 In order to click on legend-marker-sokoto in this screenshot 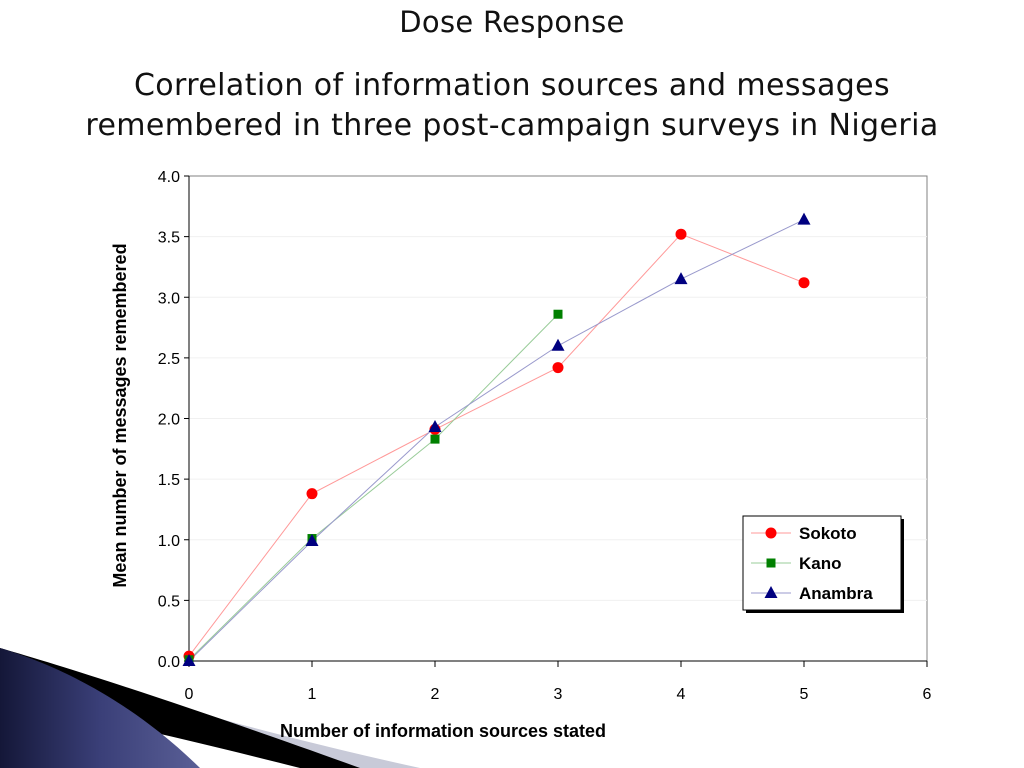, I will do `click(771, 533)`.